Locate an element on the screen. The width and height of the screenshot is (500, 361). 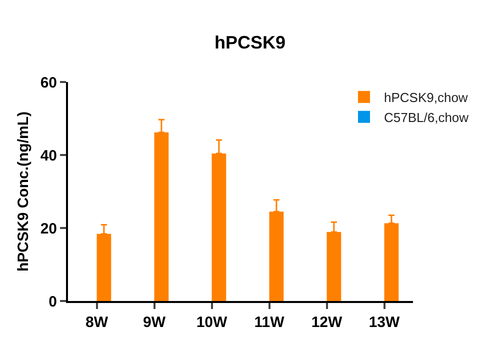
y-tick-label: 0 is located at coordinates (52, 301).